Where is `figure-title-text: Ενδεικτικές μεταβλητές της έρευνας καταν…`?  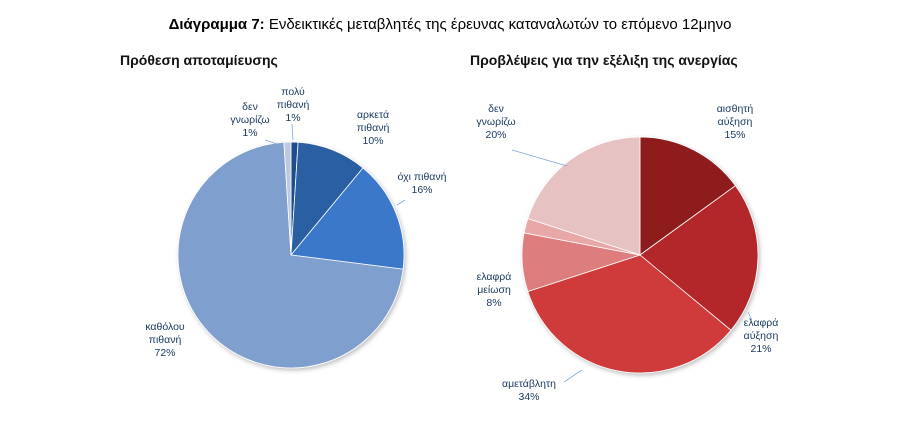 figure-title-text: Ενδεικτικές μεταβλητές της έρευνας καταν… is located at coordinates (498, 24).